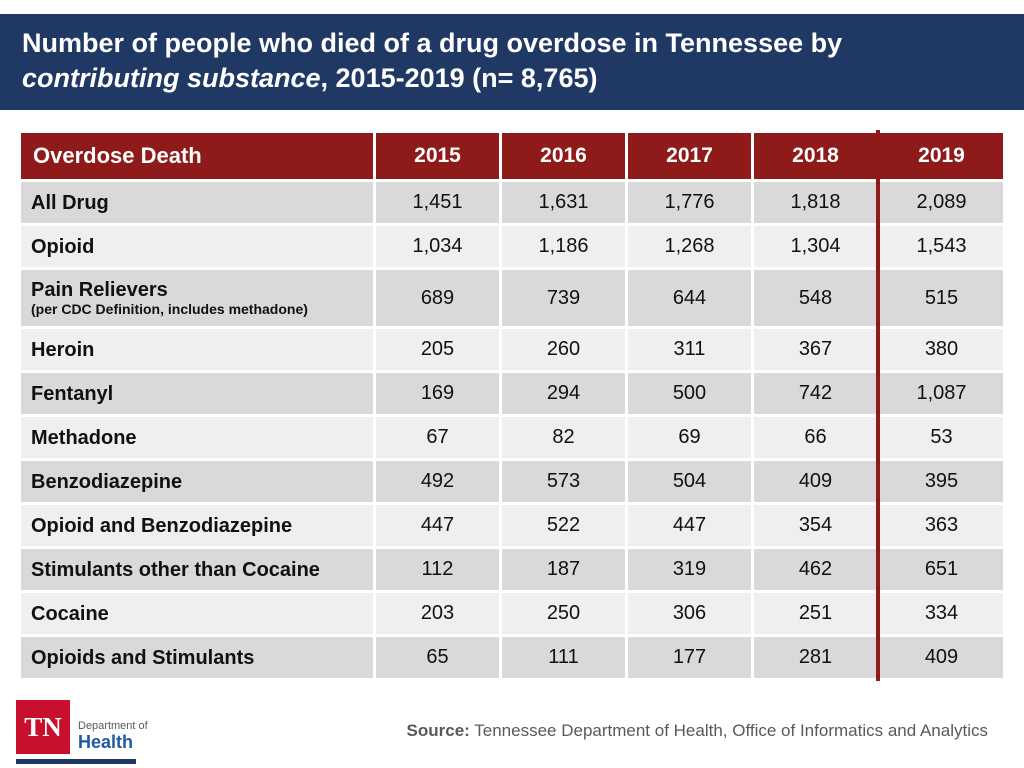  I want to click on row-label-cell: Stimulants other than Cocaine, so click(197, 569).